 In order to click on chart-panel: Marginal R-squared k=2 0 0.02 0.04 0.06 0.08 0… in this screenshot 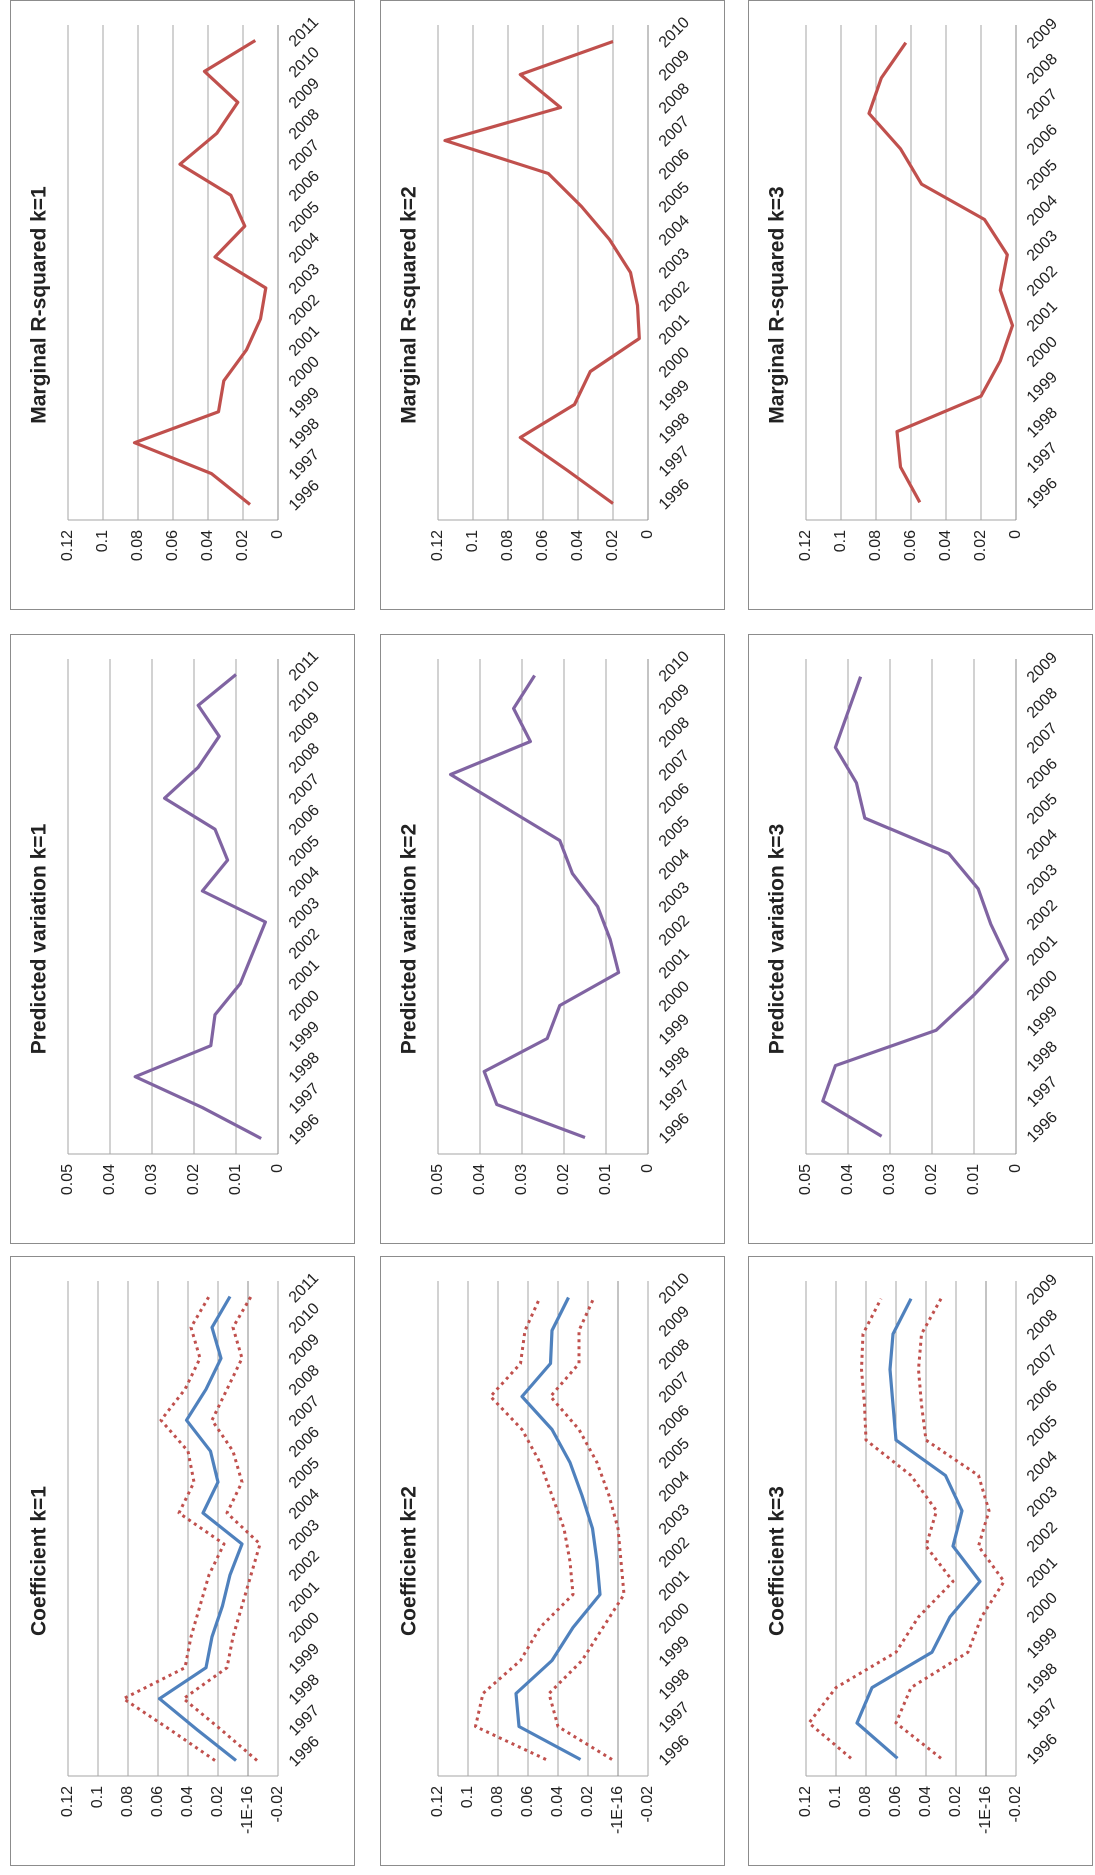, I will do `click(552, 305)`.